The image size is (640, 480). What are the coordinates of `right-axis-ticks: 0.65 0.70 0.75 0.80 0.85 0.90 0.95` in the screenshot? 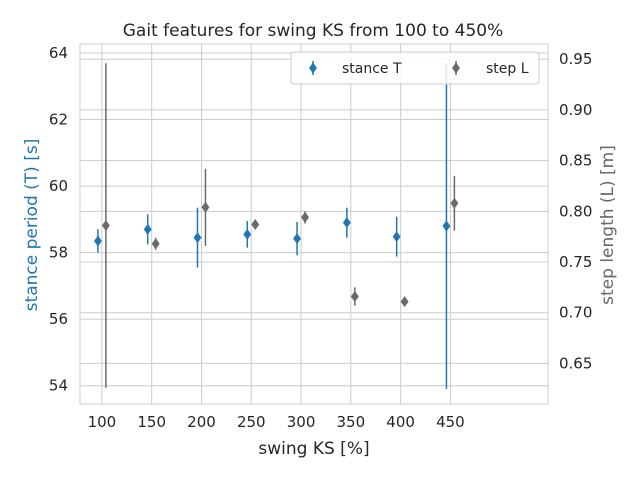 It's located at (575, 211).